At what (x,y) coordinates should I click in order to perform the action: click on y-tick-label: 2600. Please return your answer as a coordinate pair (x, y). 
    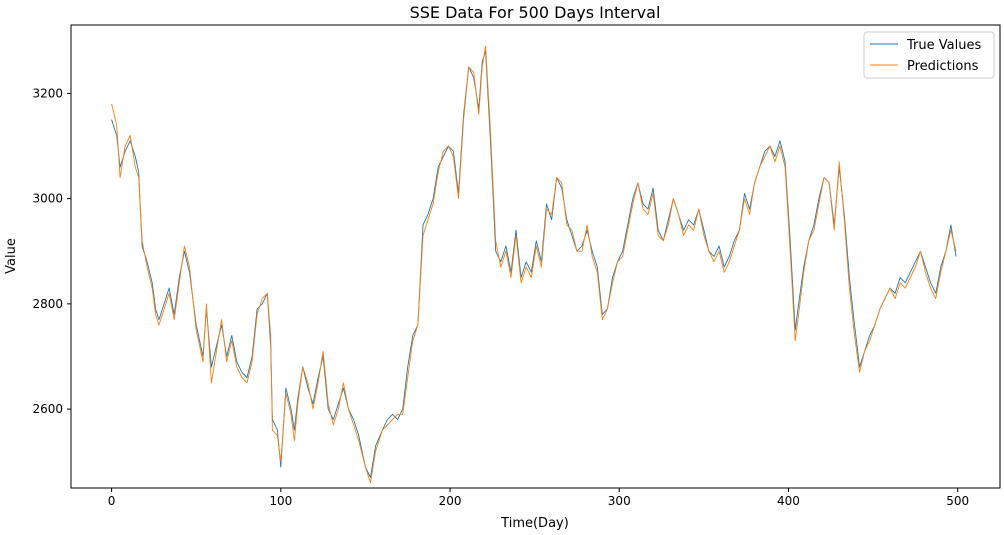
    Looking at the image, I should click on (47, 409).